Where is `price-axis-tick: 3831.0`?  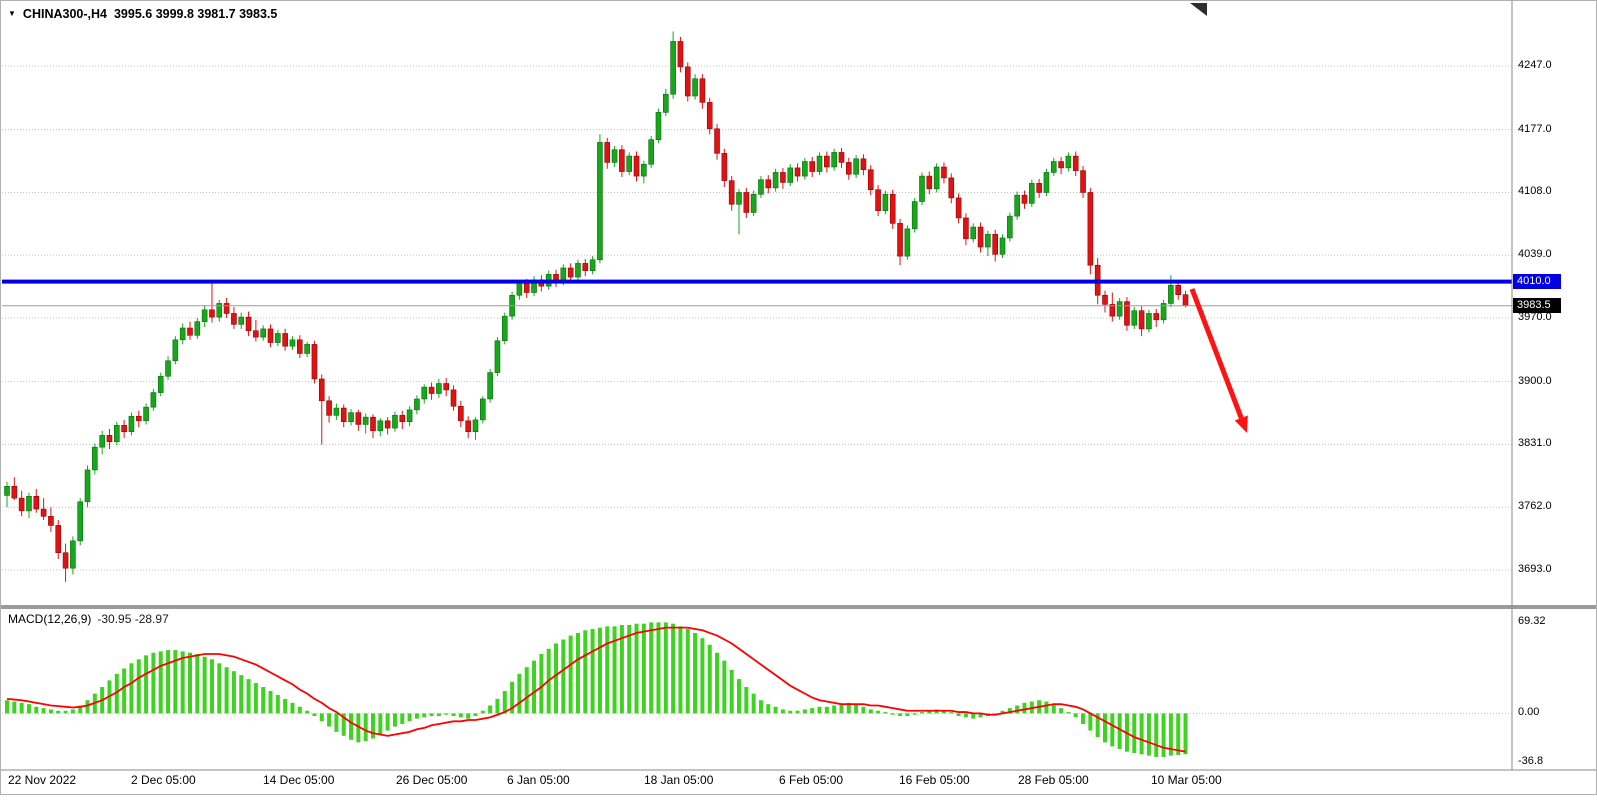 price-axis-tick: 3831.0 is located at coordinates (1535, 443).